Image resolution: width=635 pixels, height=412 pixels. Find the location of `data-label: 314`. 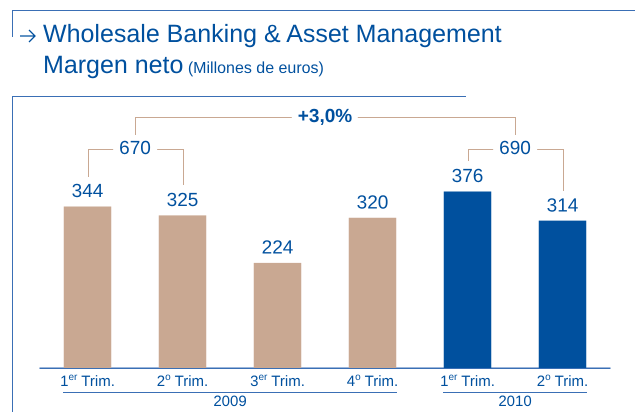

data-label: 314 is located at coordinates (562, 205).